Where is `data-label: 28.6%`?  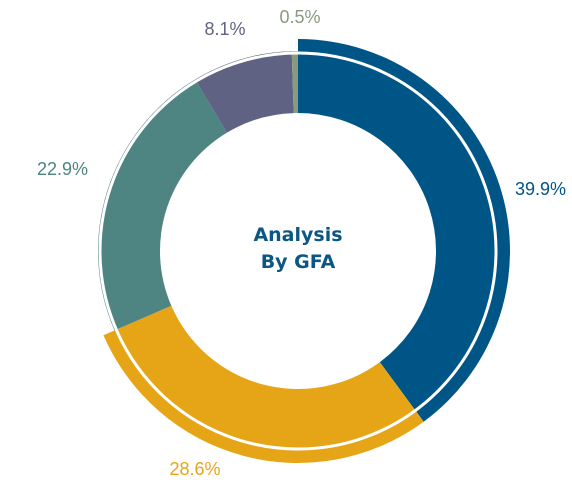
data-label: 28.6% is located at coordinates (194, 469).